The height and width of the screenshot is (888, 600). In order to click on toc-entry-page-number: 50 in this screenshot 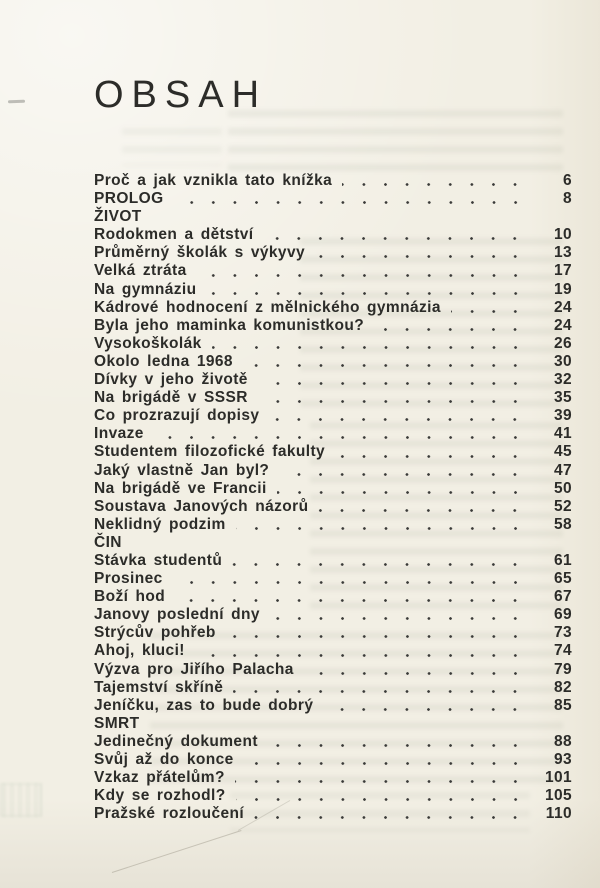, I will do `click(562, 488)`.